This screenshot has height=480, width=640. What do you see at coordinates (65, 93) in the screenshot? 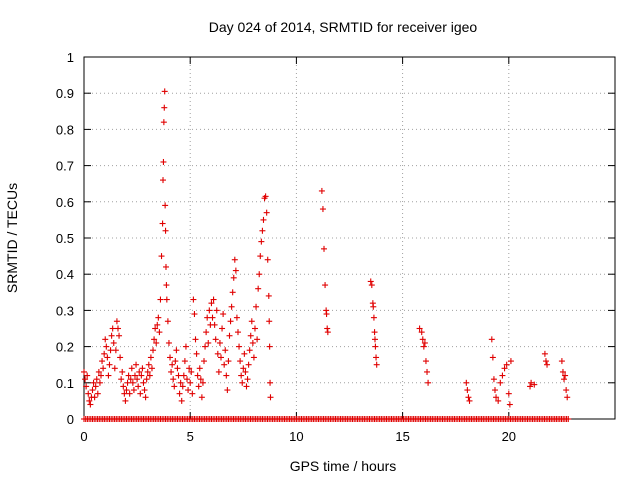
I see `y-tick-label: 0.9` at bounding box center [65, 93].